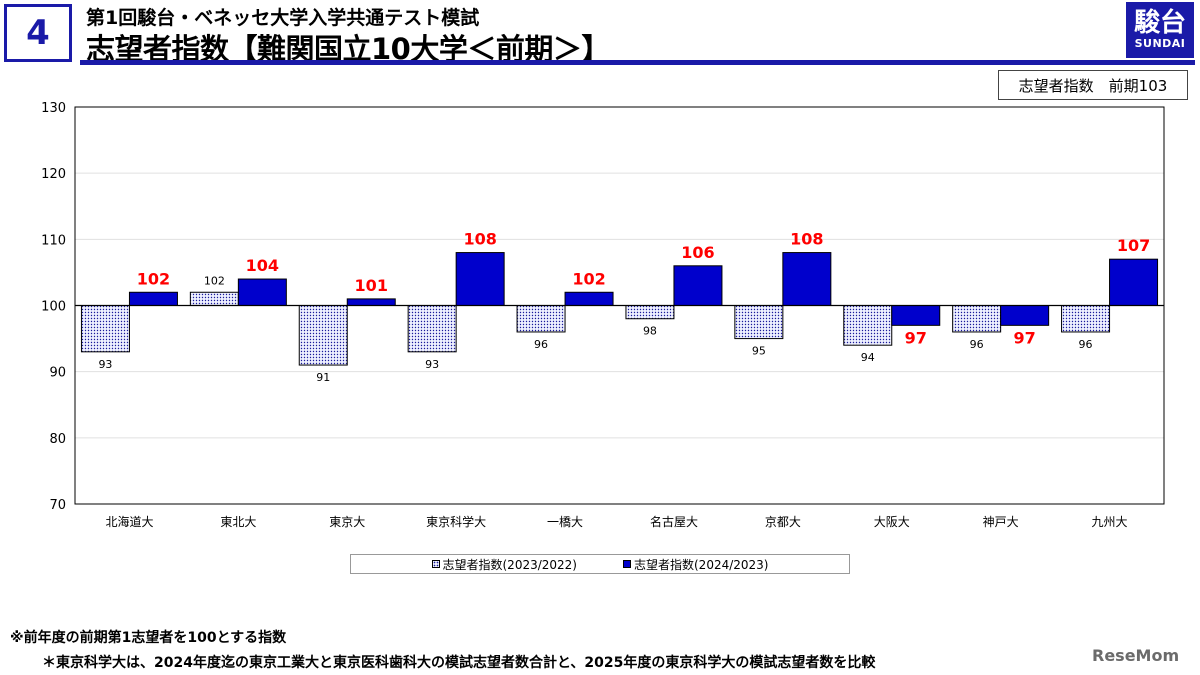 This screenshot has height=675, width=1200. I want to click on data-label-2024-2: 101, so click(371, 285).